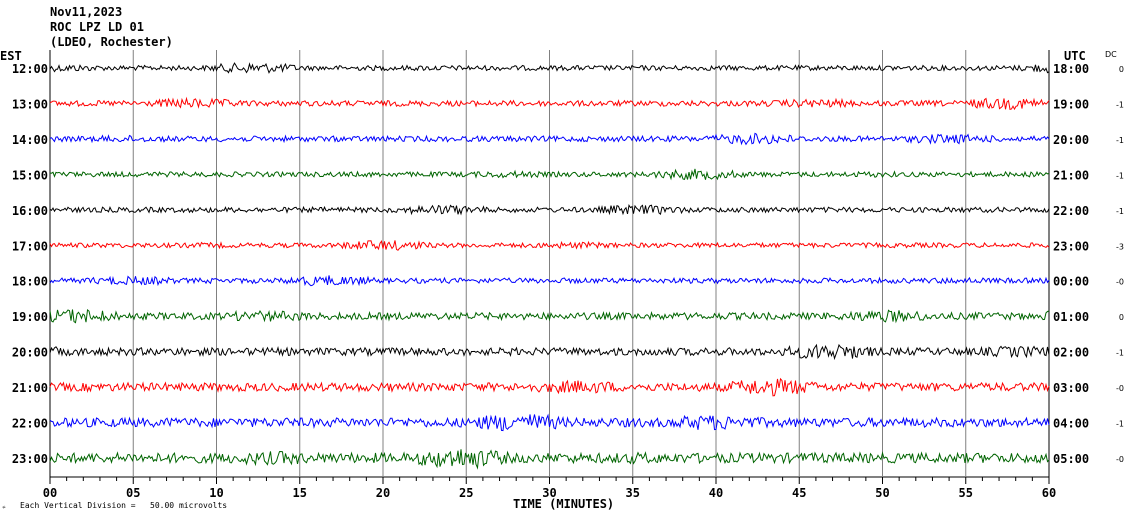 This screenshot has height=519, width=1130. Describe the element at coordinates (300, 493) in the screenshot. I see `x-tick-label: 15` at that location.